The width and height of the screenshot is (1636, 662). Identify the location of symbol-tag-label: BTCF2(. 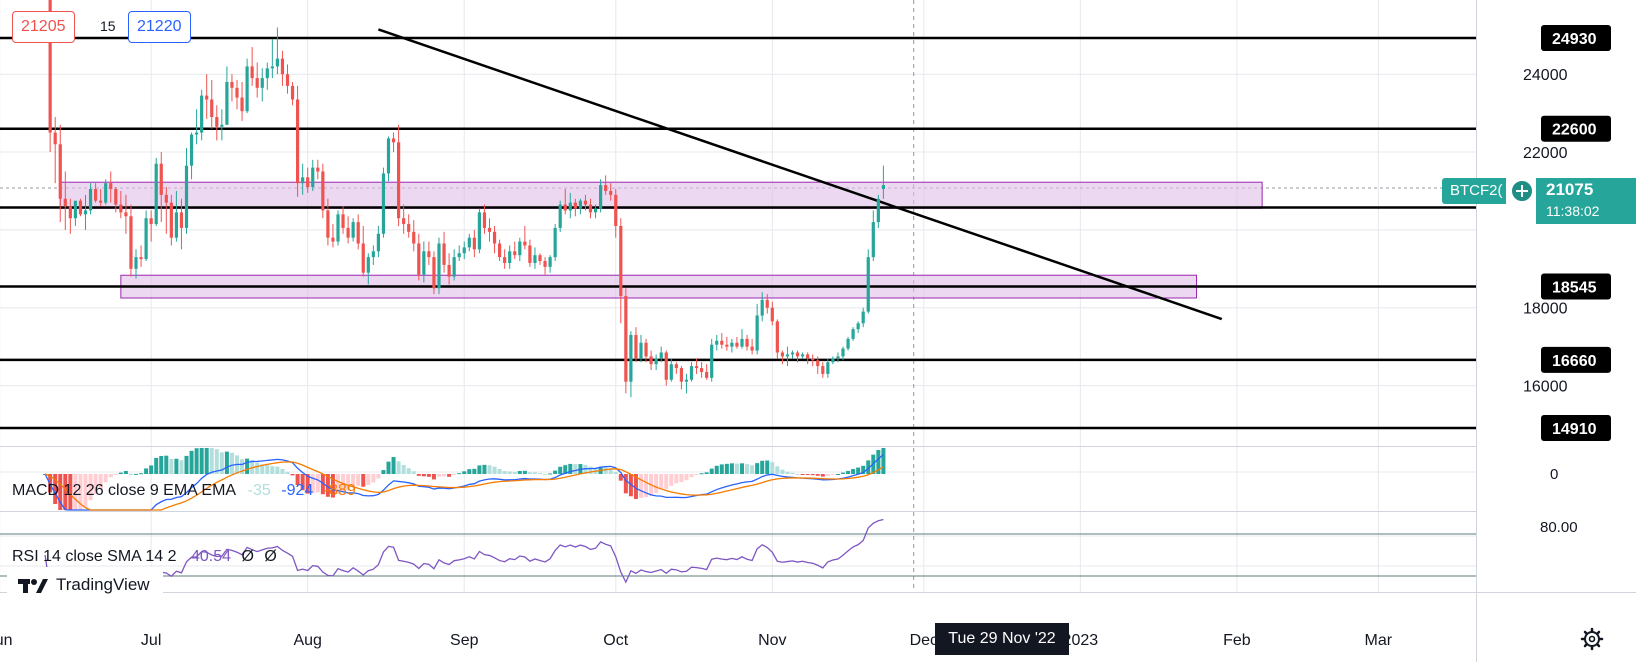
(1476, 190).